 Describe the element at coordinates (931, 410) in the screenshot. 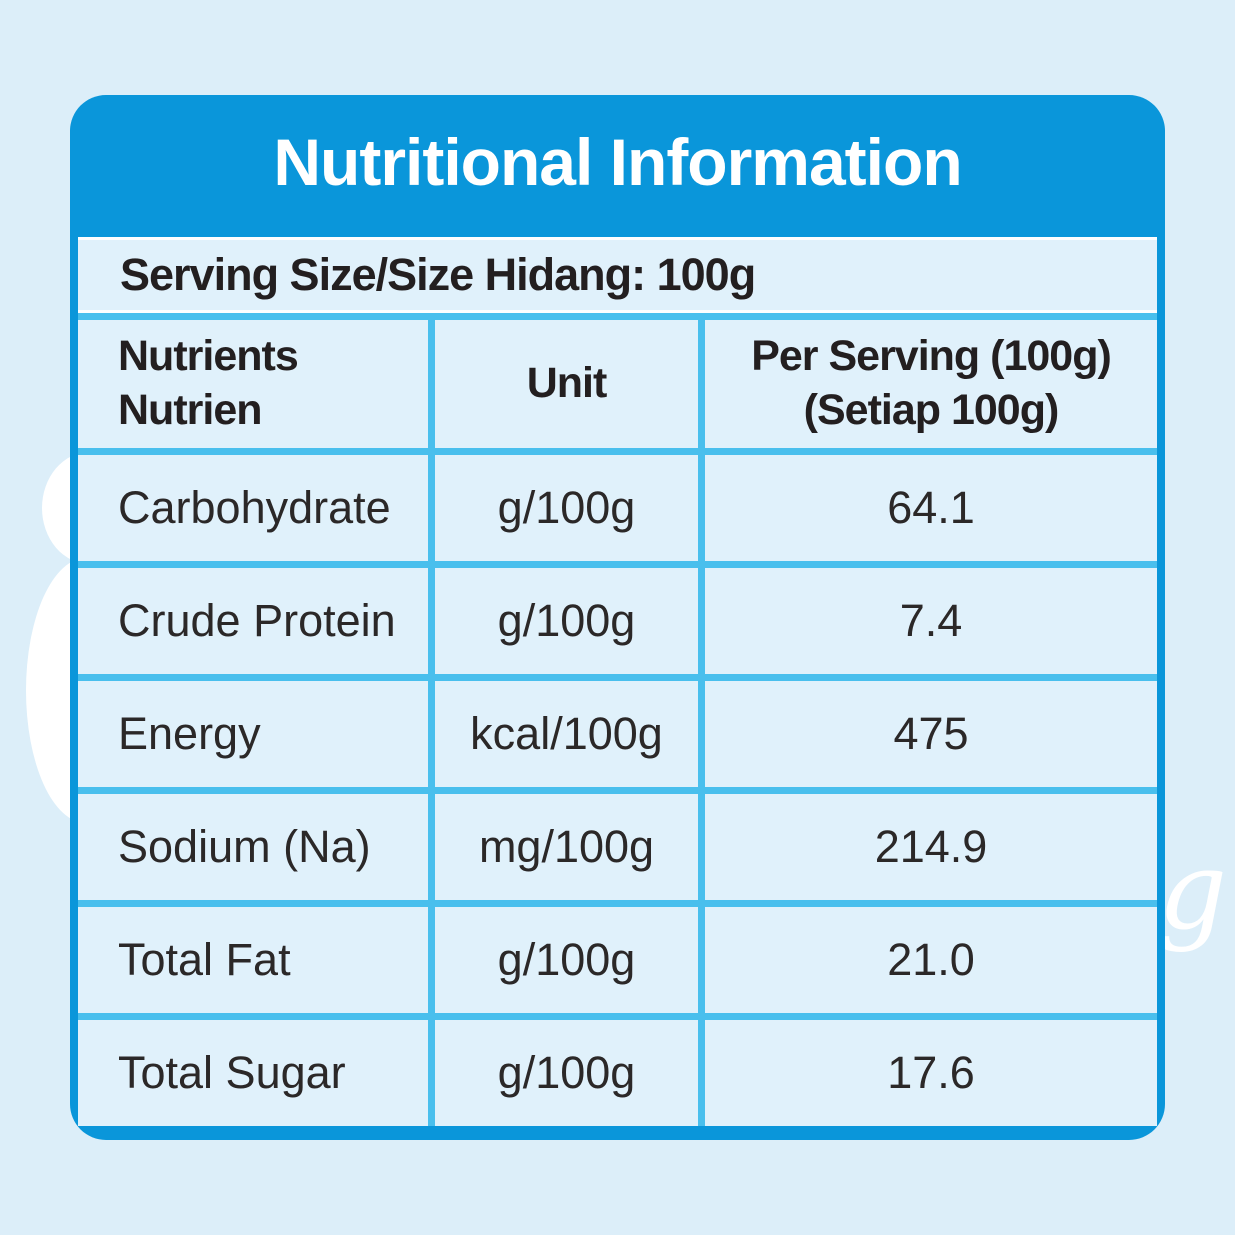

I see `column-header-per-serving-my: (Setiap 100g)` at that location.